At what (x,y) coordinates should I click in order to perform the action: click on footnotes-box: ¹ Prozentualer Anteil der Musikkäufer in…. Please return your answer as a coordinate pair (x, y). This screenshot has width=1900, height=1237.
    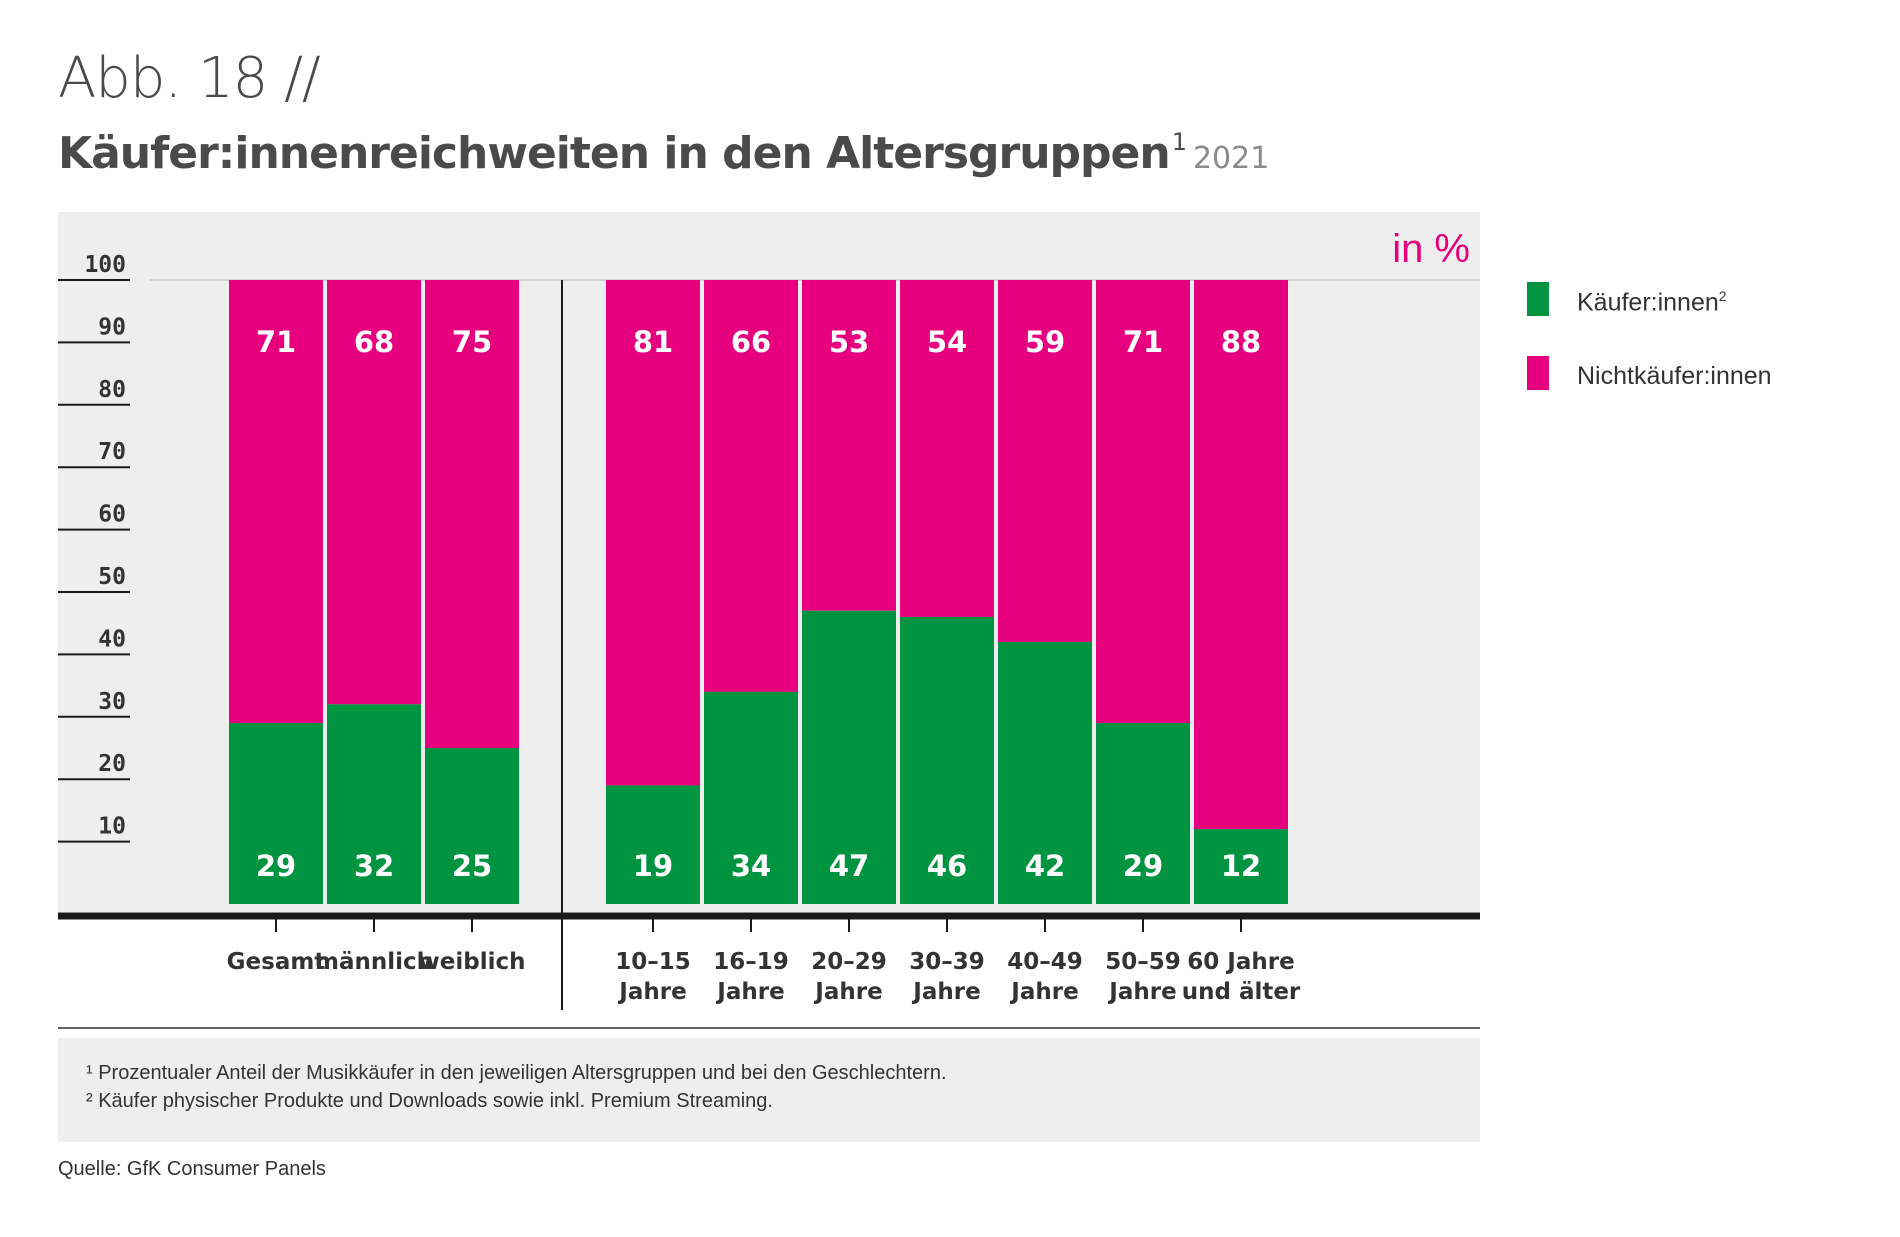
    Looking at the image, I should click on (769, 1090).